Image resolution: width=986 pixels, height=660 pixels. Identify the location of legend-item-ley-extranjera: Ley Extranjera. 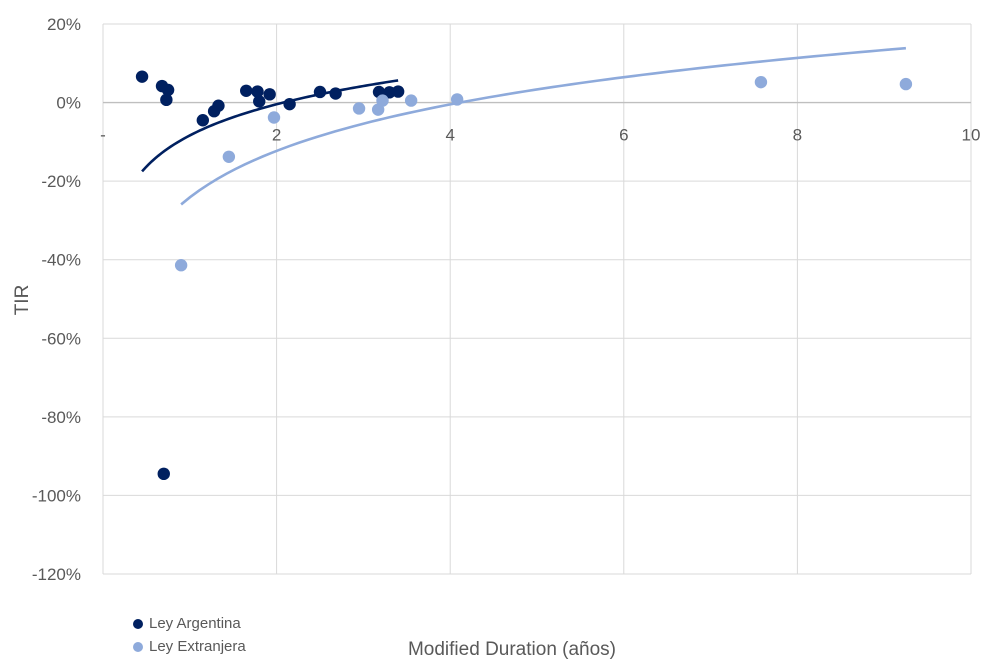
(189, 646).